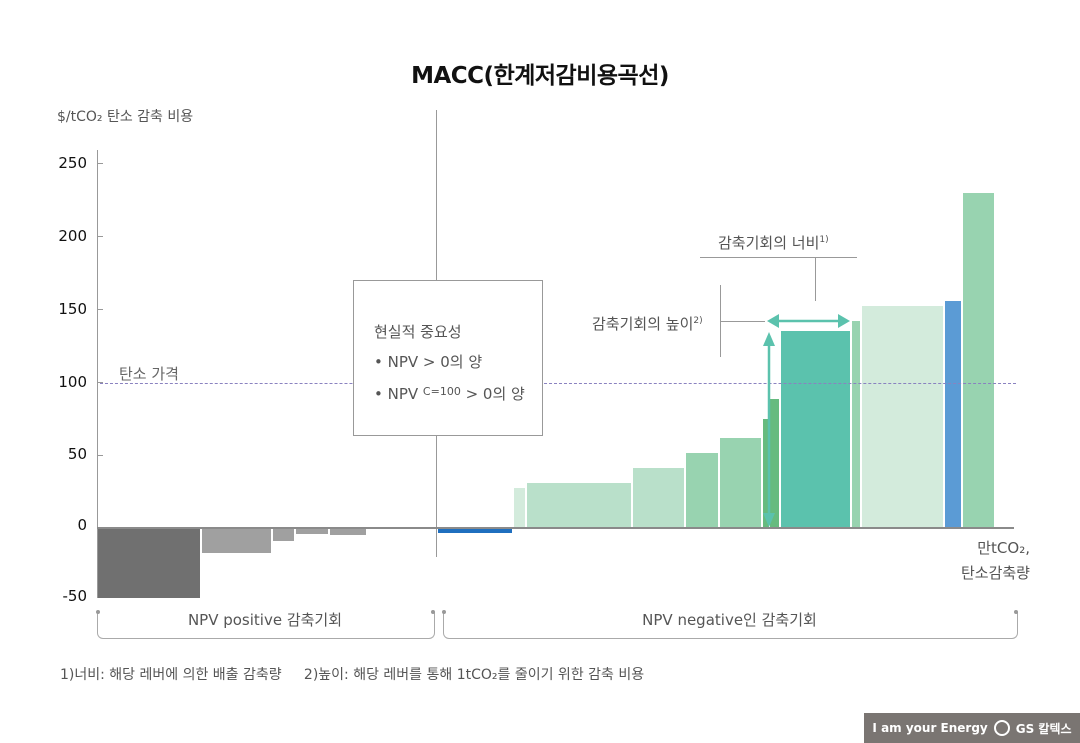  Describe the element at coordinates (815, 429) in the screenshot. I see `bar-highlighted` at that location.